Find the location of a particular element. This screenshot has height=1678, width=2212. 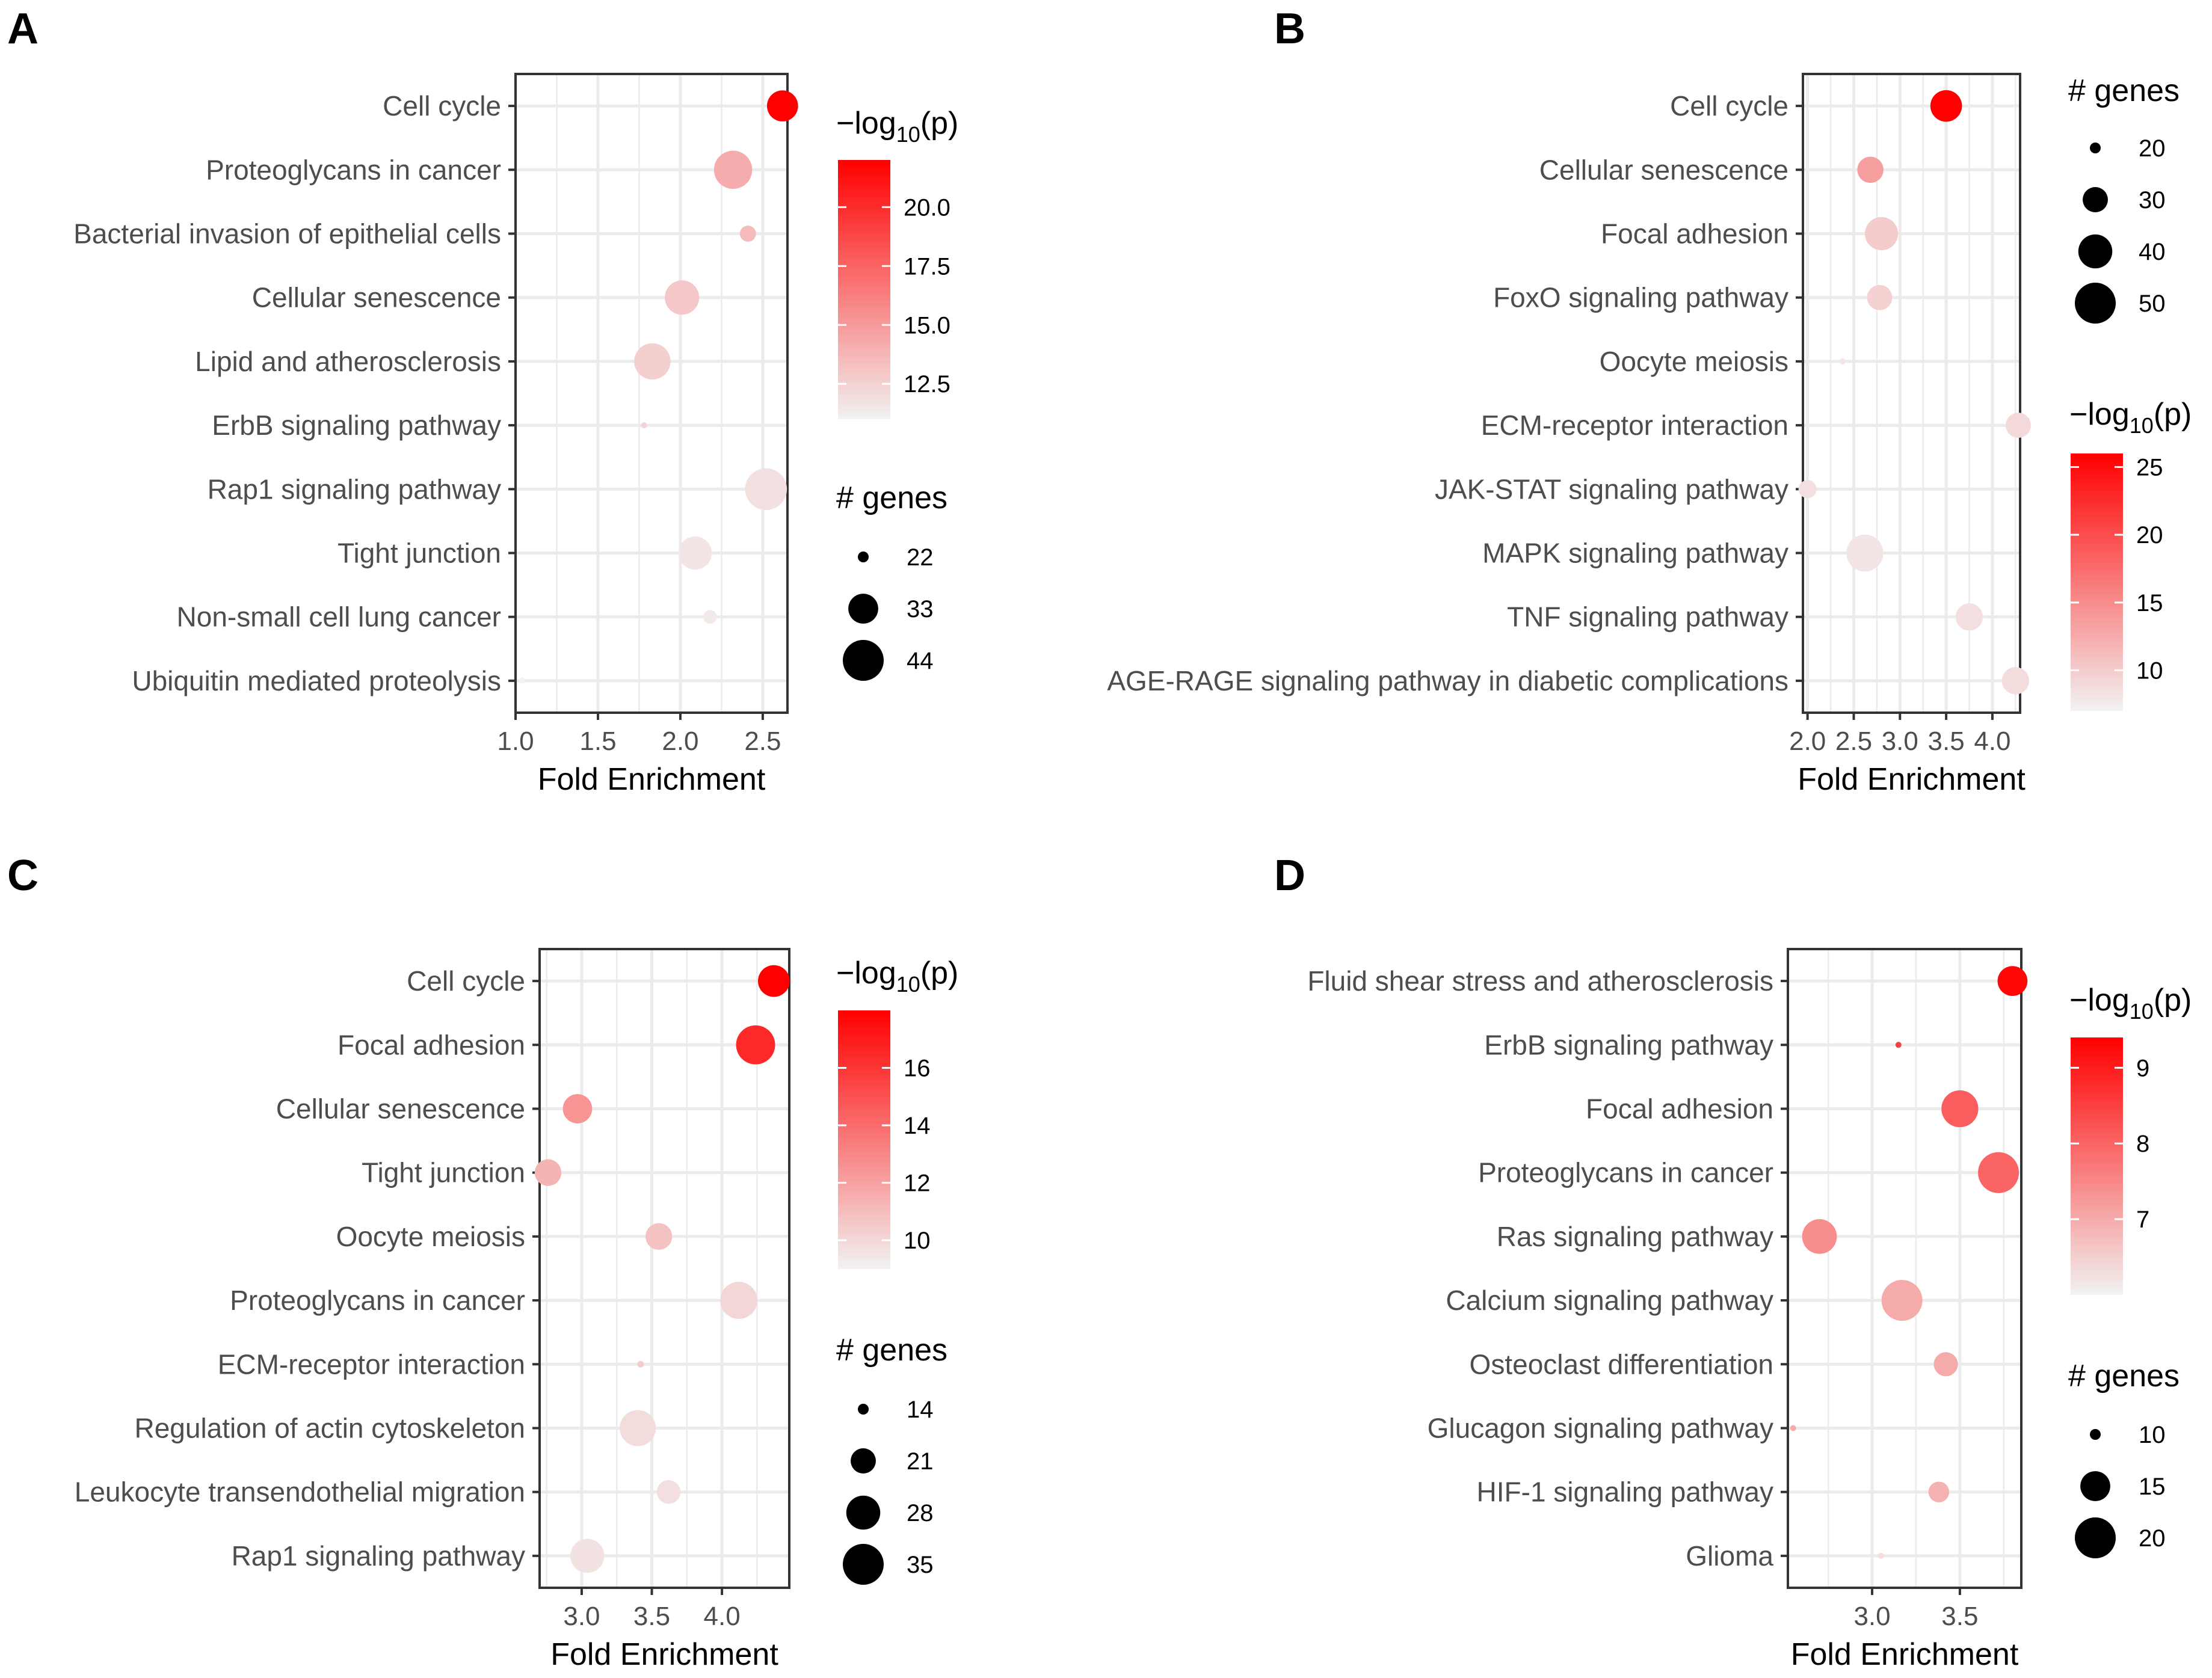

panel-c-category-focal-adhesion: Focal adhesion is located at coordinates (431, 1044).